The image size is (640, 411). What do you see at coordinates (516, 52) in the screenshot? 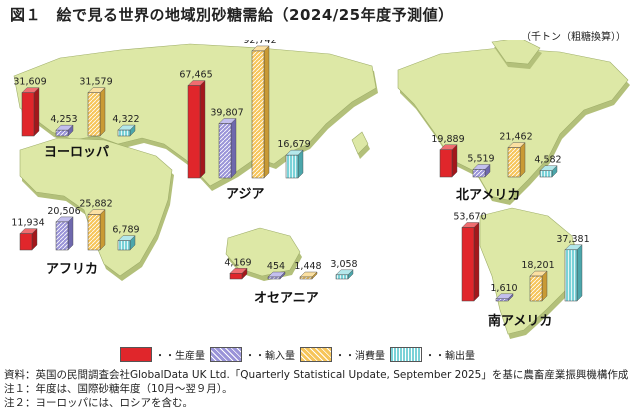
I see `island-greenland` at bounding box center [516, 52].